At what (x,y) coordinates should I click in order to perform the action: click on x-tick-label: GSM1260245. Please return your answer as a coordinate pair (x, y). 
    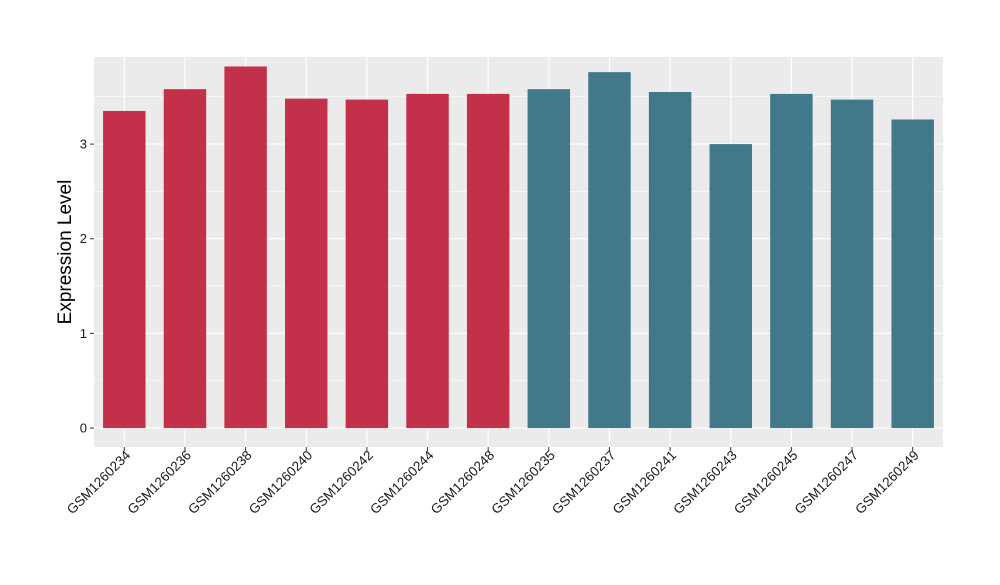
    Looking at the image, I should click on (766, 483).